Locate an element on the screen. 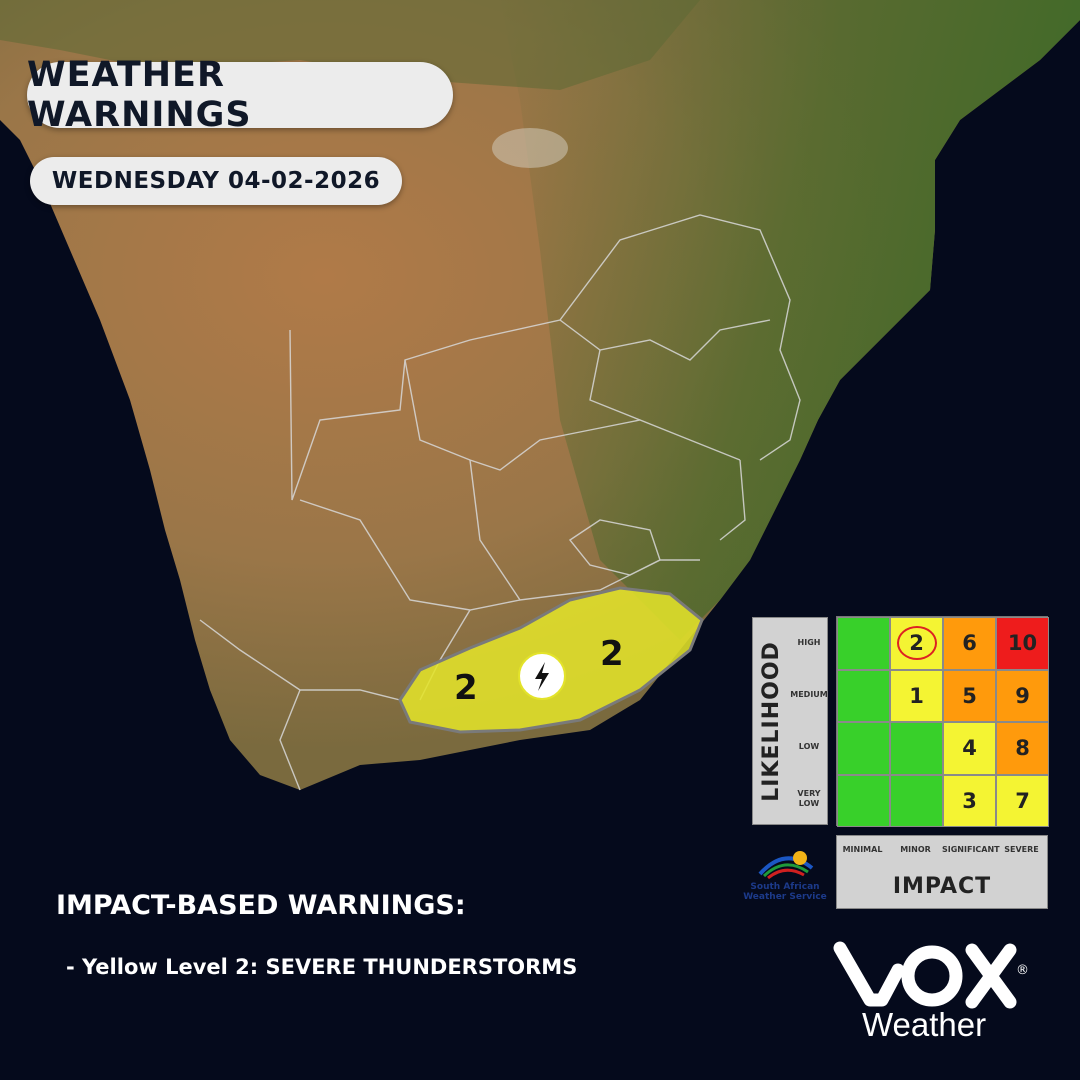 Image resolution: width=1080 pixels, height=1080 pixels. likelihood-row-label: VERY LOW is located at coordinates (809, 798).